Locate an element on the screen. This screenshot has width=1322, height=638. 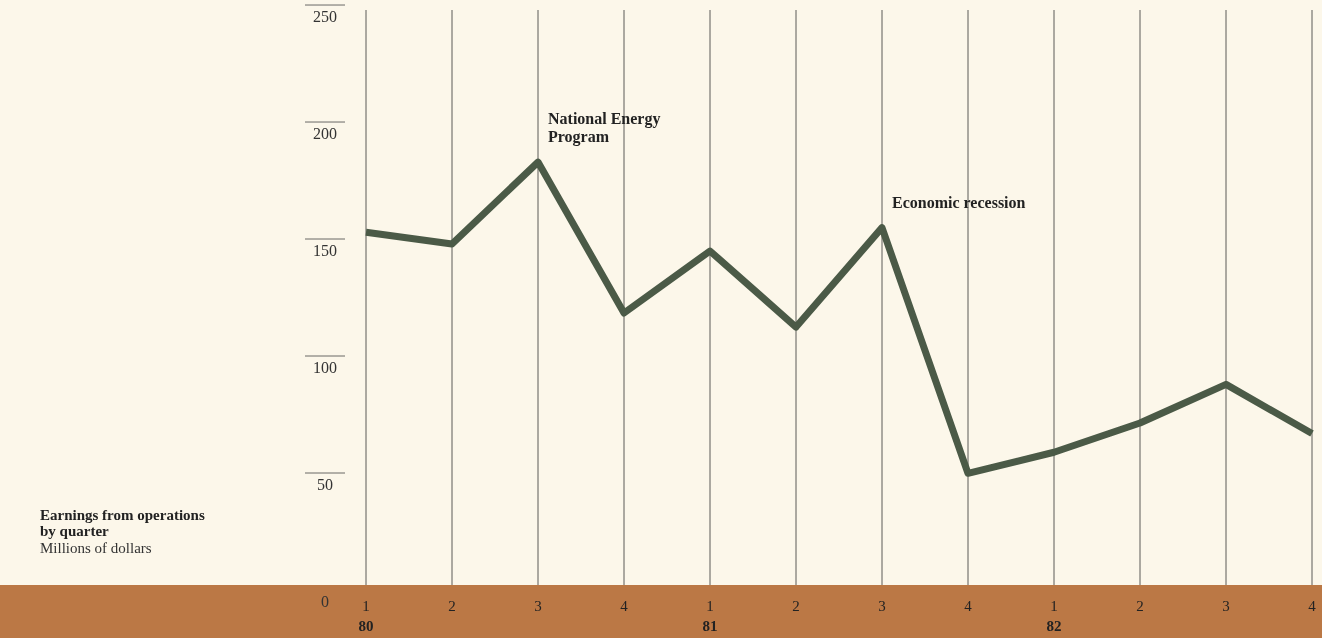
y-tick-label: 0 is located at coordinates (325, 601).